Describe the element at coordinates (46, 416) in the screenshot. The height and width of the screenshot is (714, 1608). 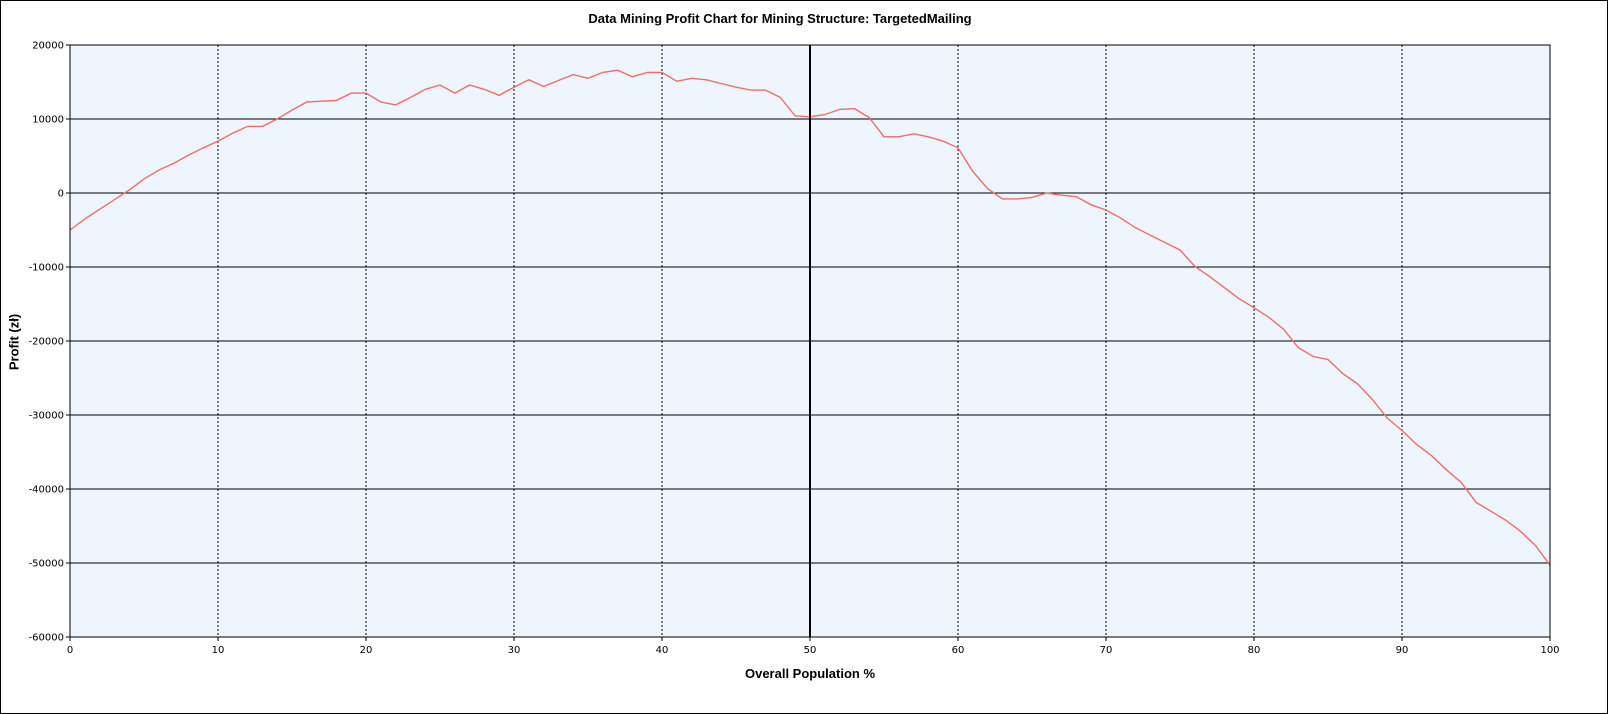
I see `y-tick-label: -30000` at that location.